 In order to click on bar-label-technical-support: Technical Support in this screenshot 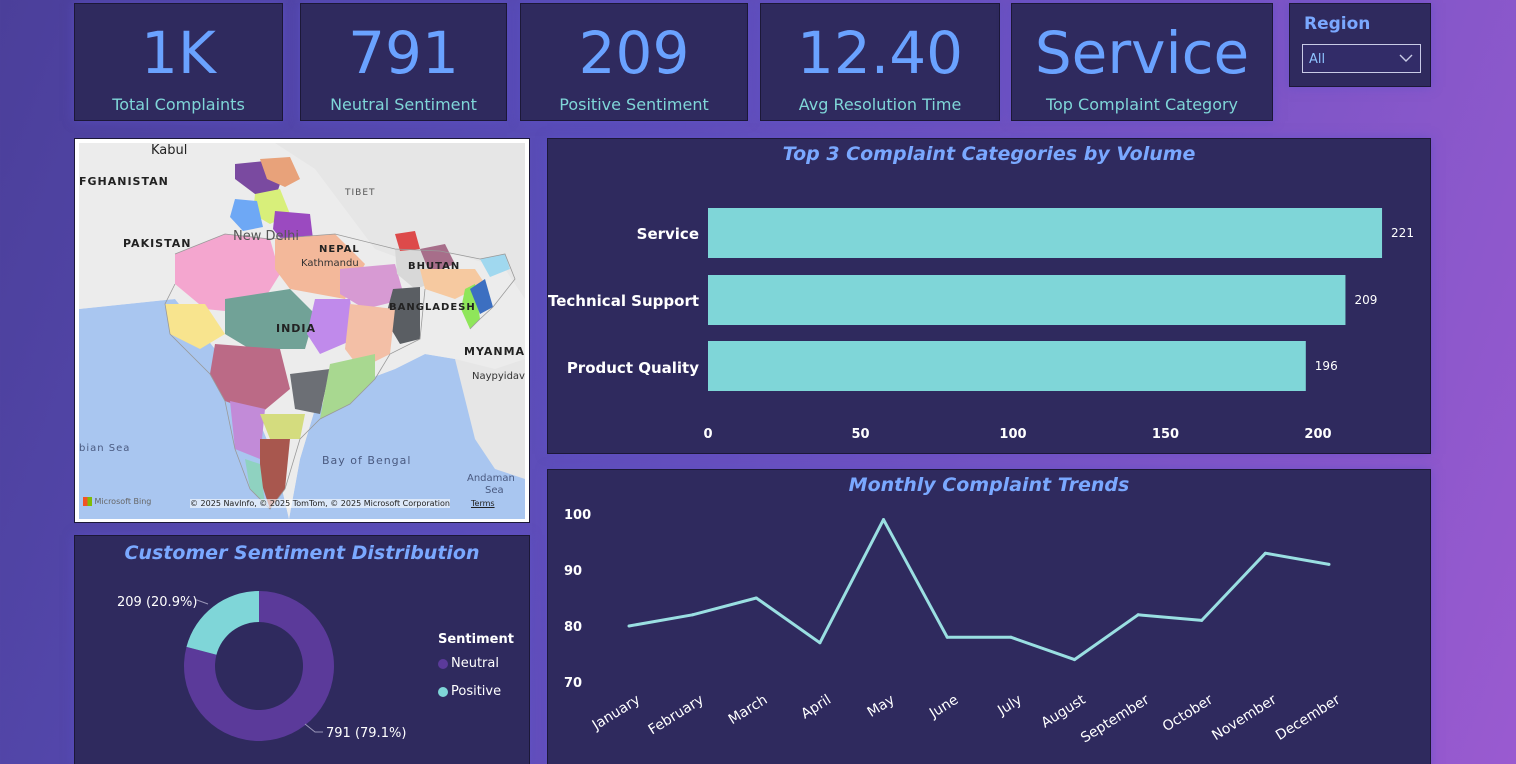, I will do `click(624, 301)`.